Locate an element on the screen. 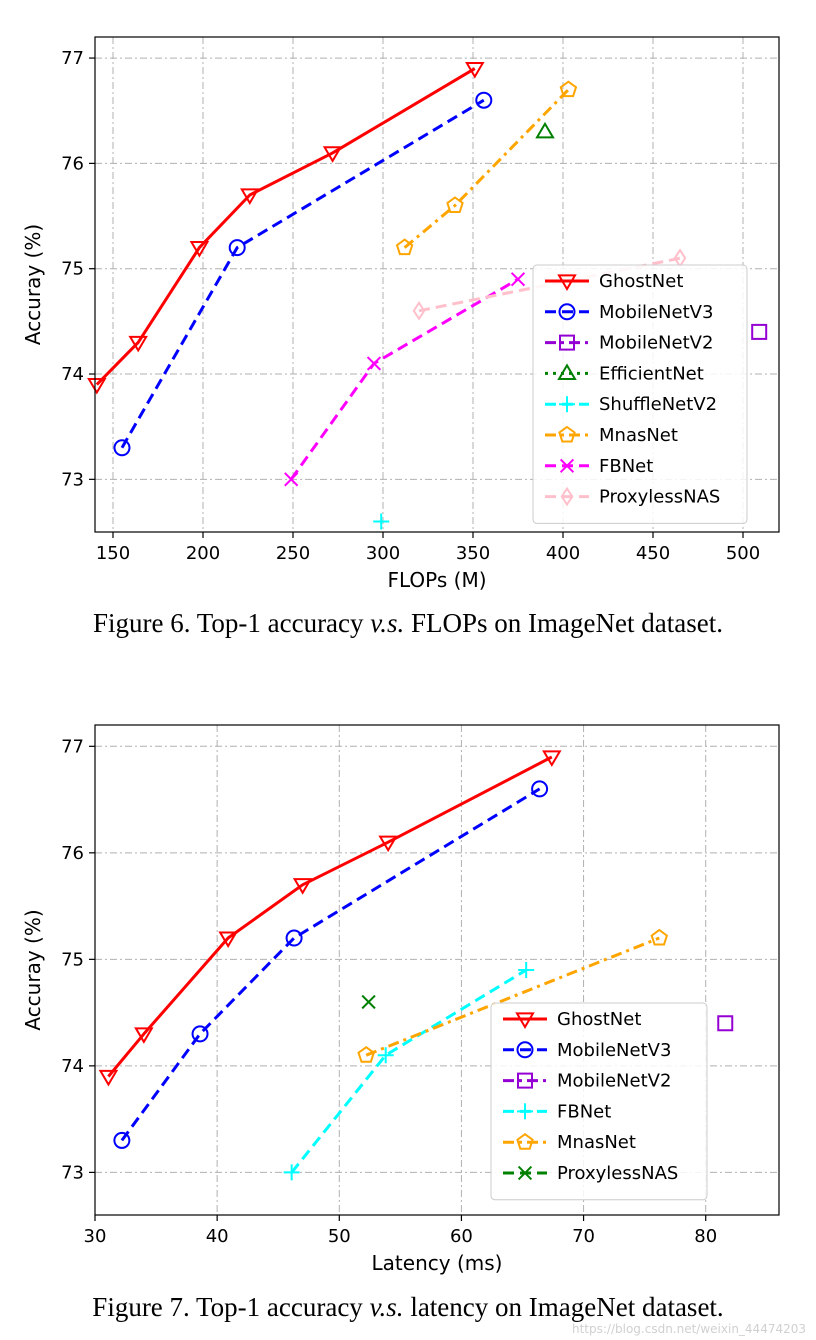  legend-entry-efficientnet: EfficientNet is located at coordinates (624, 373).